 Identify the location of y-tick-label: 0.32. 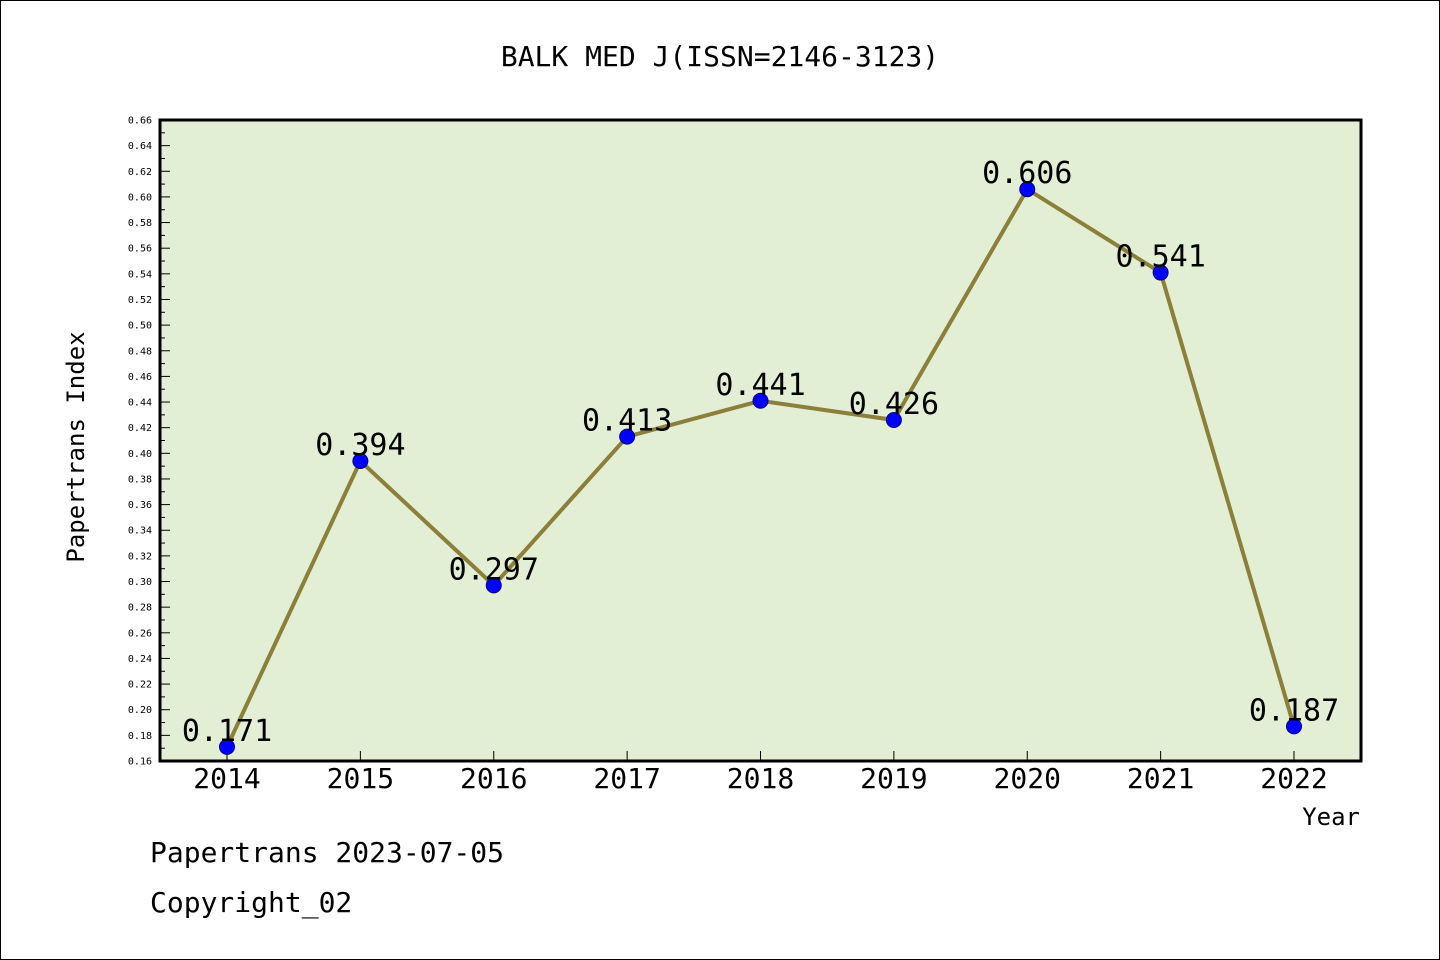
(140, 556).